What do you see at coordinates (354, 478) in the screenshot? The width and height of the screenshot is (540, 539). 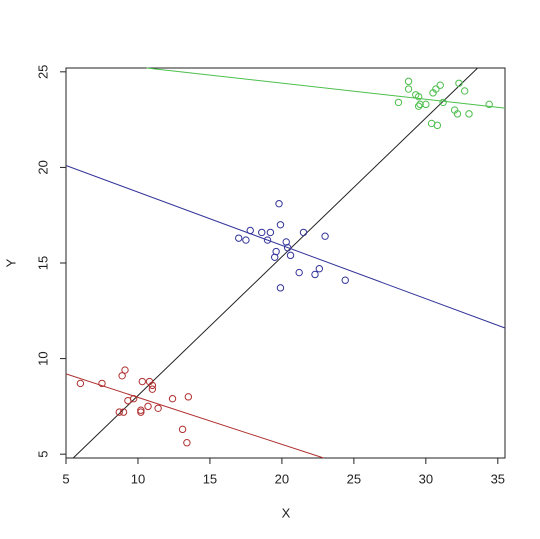 I see `x-tick-label: 25` at bounding box center [354, 478].